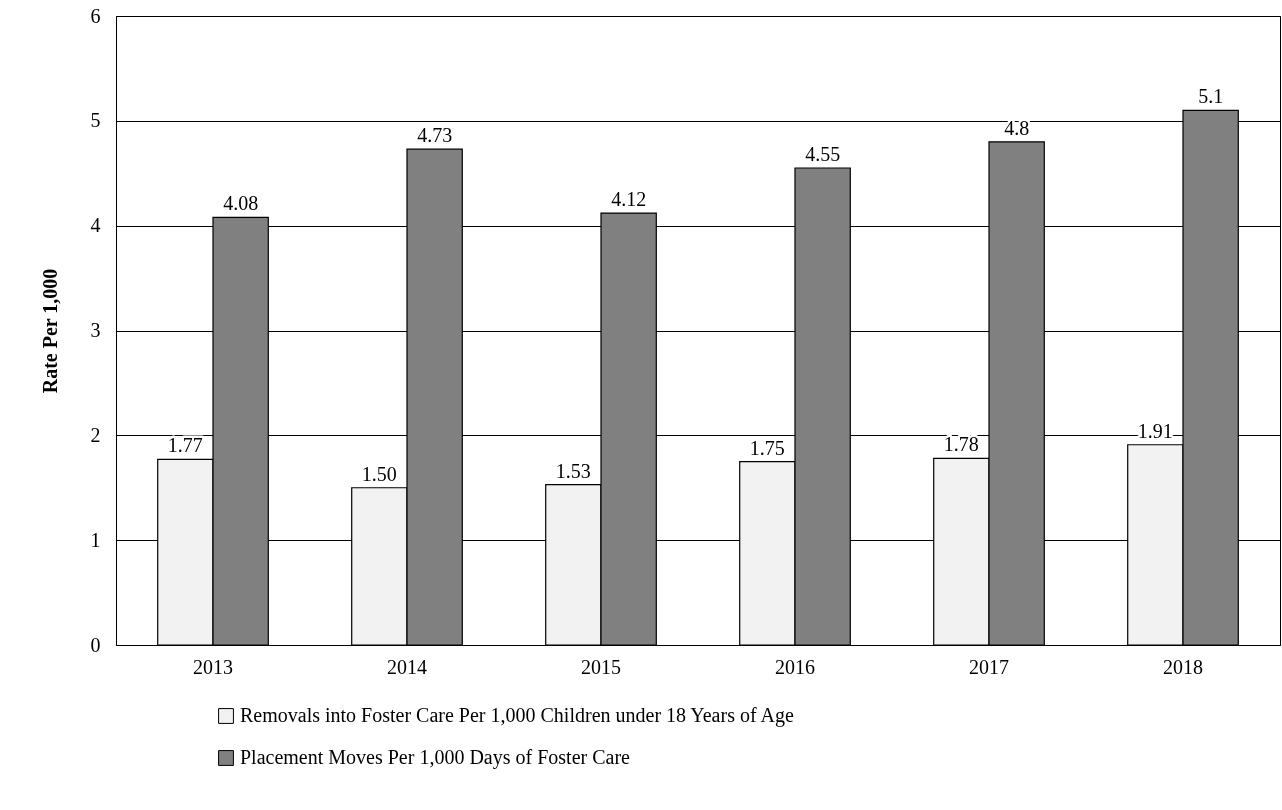 The width and height of the screenshot is (1282, 810). I want to click on x-tick-label: 2013, so click(213, 666).